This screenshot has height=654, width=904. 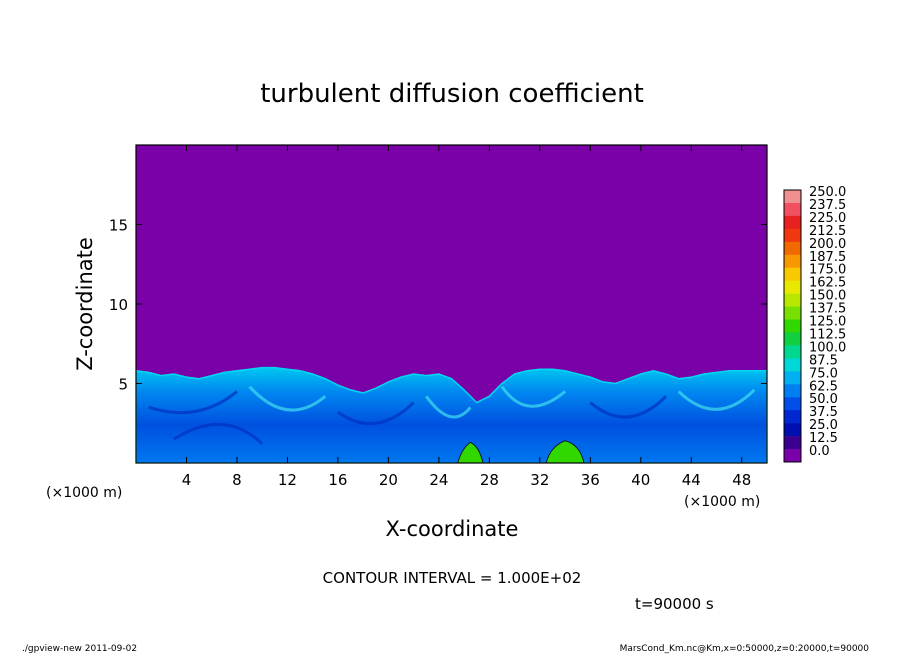 I want to click on colorbar-label: 137.5, so click(x=827, y=309).